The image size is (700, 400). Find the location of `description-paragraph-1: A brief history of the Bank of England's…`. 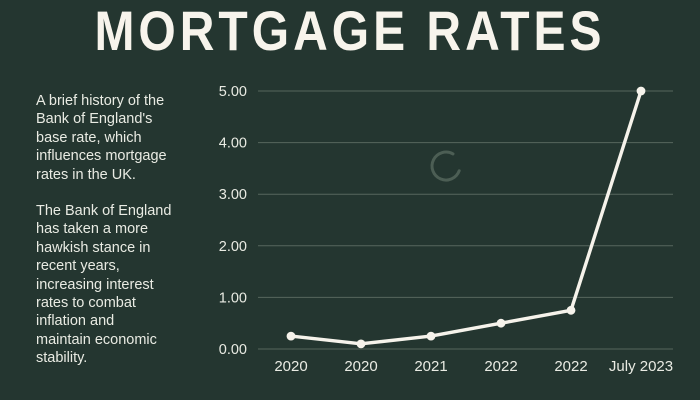

description-paragraph-1: A brief history of the Bank of England's… is located at coordinates (101, 138).